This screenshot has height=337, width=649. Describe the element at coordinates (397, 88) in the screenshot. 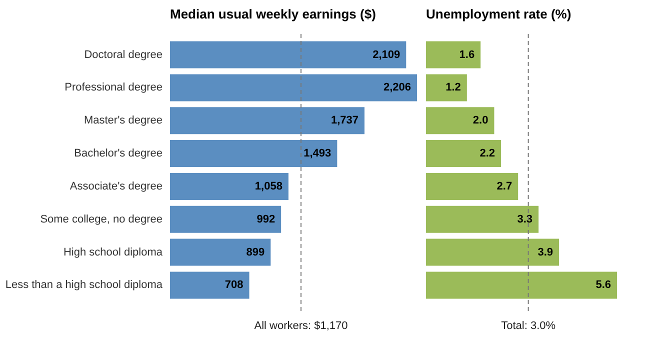

I see `data-label: 2,206` at that location.